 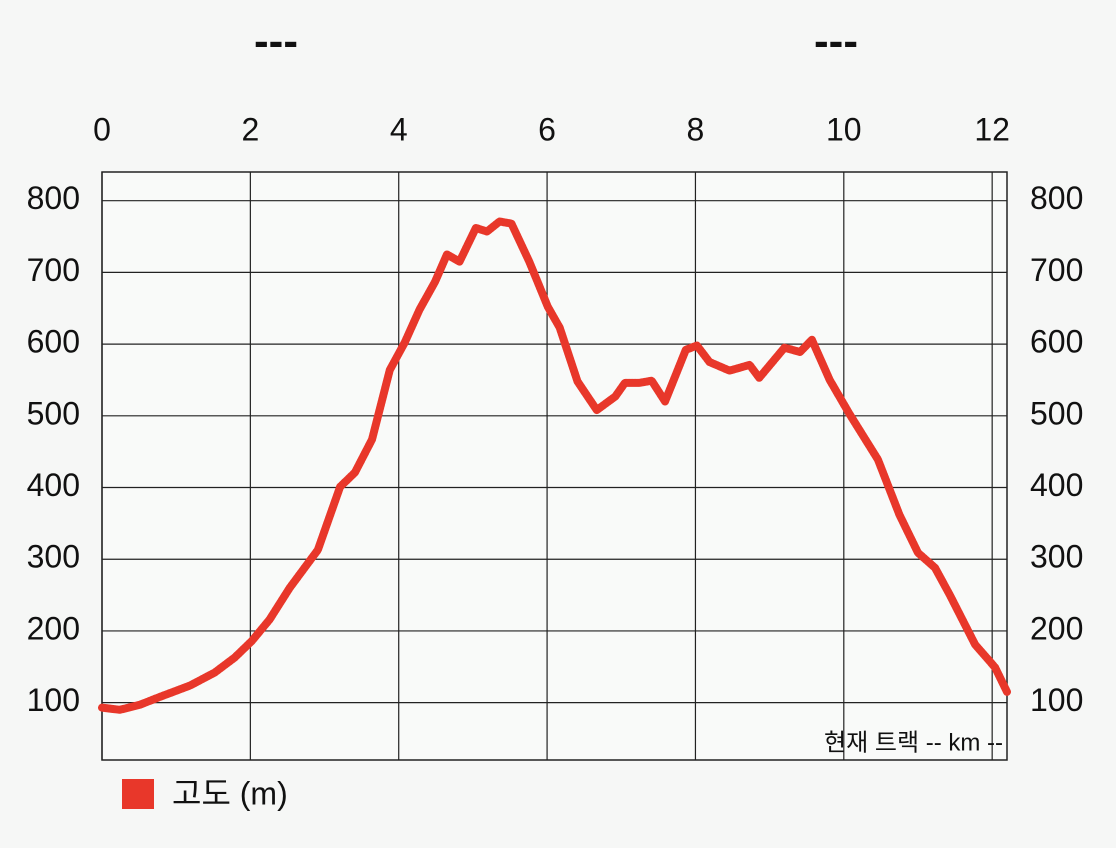 What do you see at coordinates (1056, 557) in the screenshot?
I see `y2-tick-label: 300` at bounding box center [1056, 557].